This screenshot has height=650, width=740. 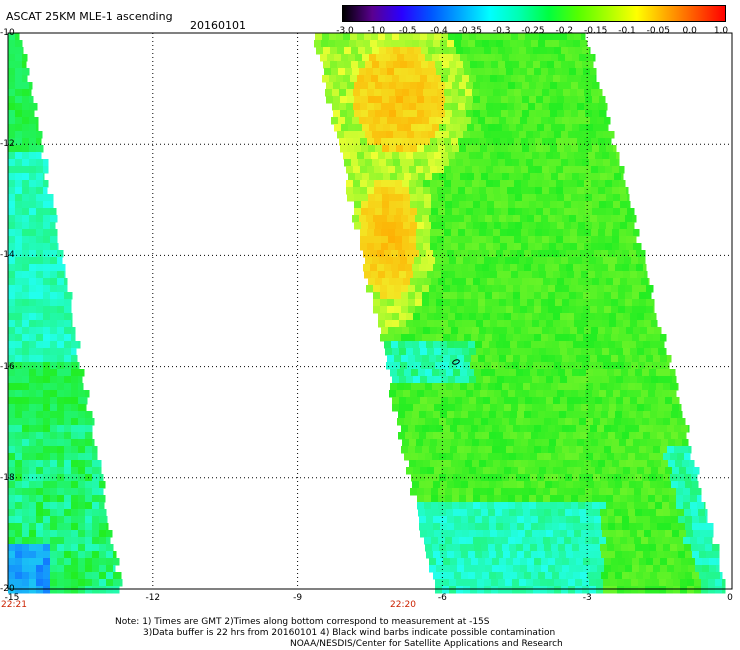 What do you see at coordinates (564, 31) in the screenshot?
I see `colorbar-tick-label: -0.2` at bounding box center [564, 31].